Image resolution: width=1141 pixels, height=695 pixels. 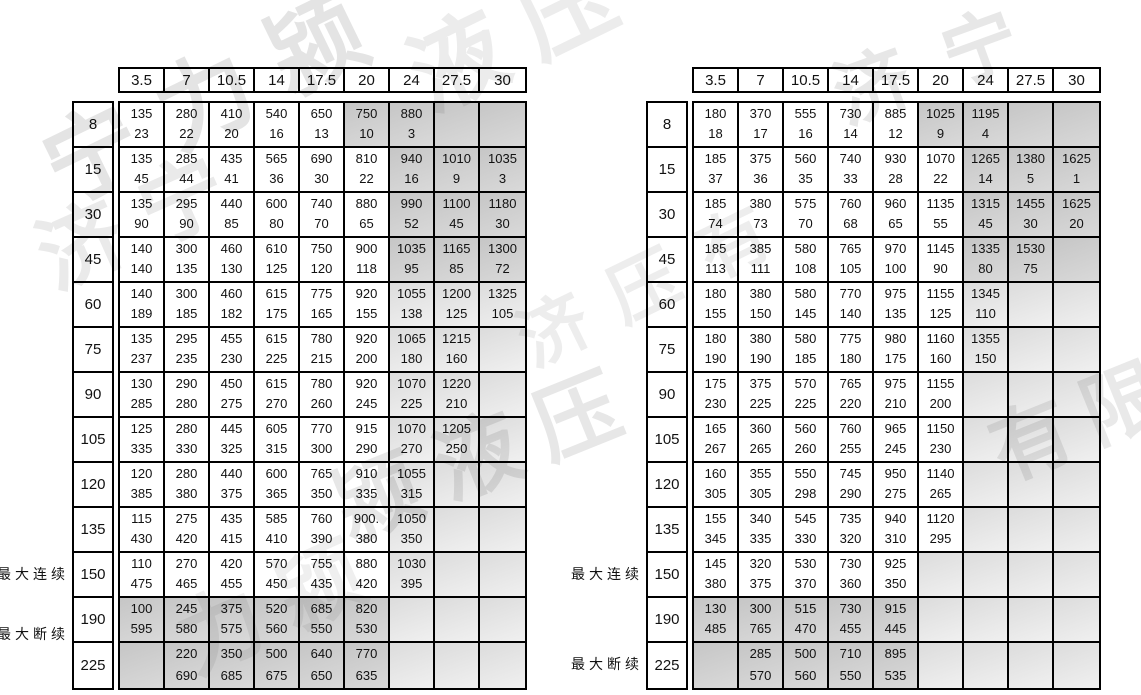 I want to click on cell-top-value: 730, so click(x=850, y=113).